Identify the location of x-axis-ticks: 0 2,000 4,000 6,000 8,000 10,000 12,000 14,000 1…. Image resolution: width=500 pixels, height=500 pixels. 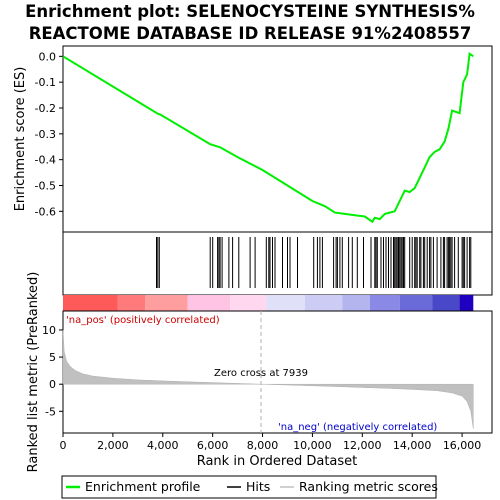
(271, 442).